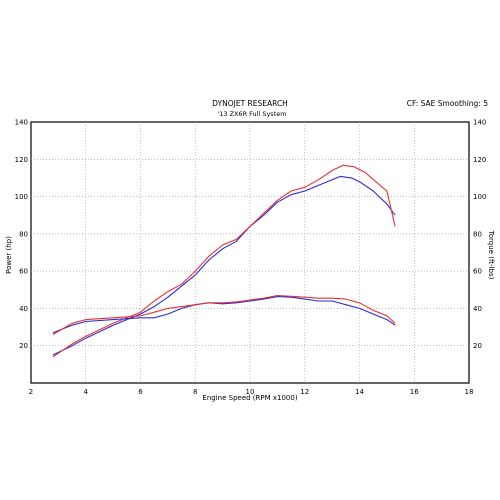 Image resolution: width=500 pixels, height=500 pixels. What do you see at coordinates (414, 392) in the screenshot?
I see `x-tick-label: 16` at bounding box center [414, 392].